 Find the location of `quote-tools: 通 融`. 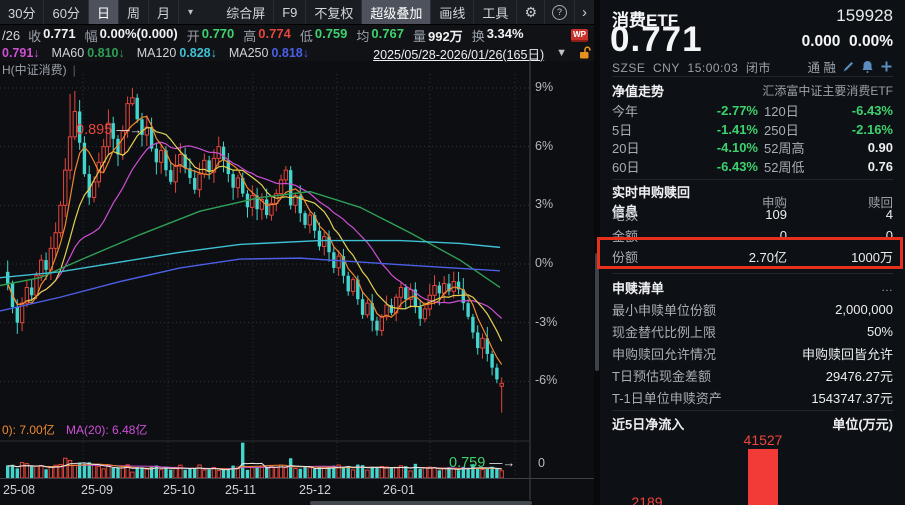

quote-tools: 通 融 is located at coordinates (850, 66).